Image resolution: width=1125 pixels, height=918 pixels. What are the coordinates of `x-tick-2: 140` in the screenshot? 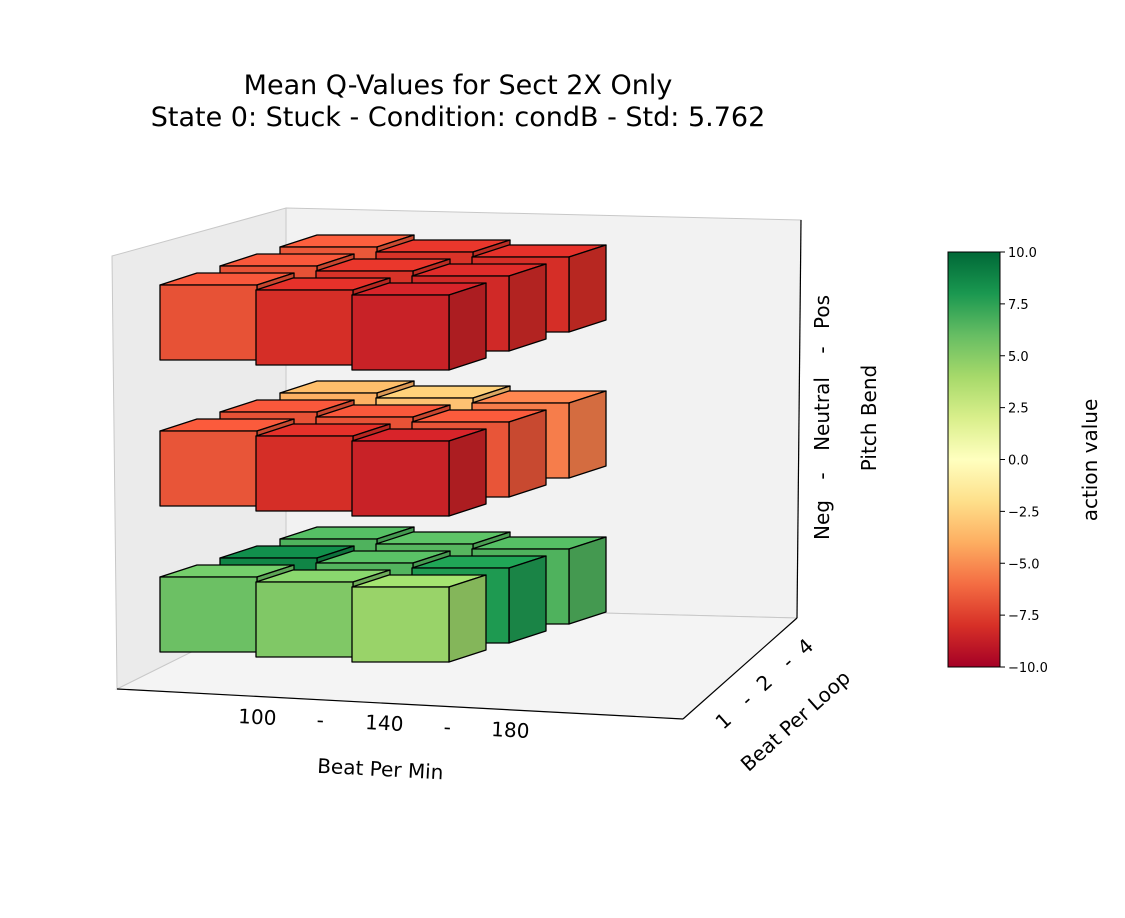 It's located at (384, 723).